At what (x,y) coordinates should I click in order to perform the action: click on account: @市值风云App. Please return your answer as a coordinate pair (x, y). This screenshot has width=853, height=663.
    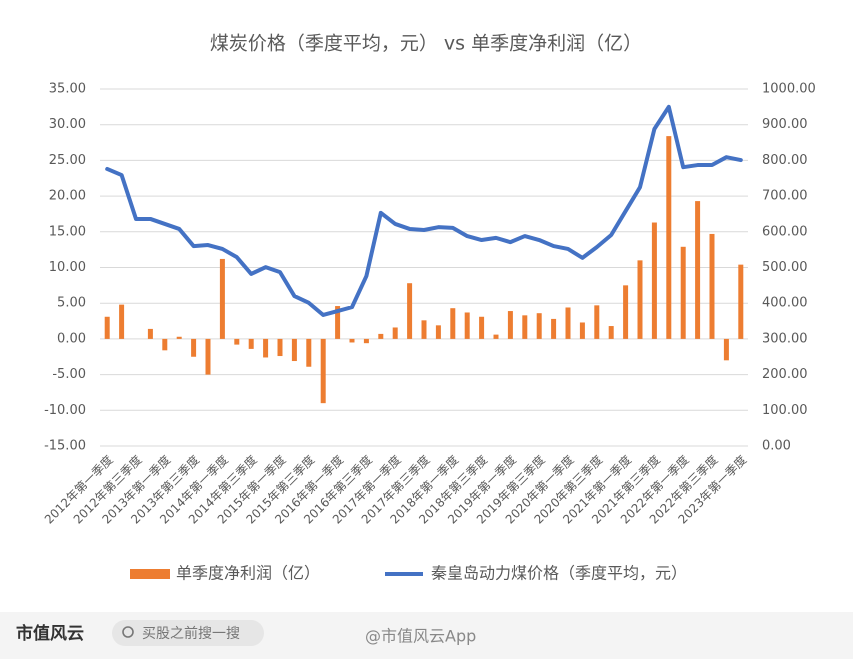
    Looking at the image, I should click on (420, 636).